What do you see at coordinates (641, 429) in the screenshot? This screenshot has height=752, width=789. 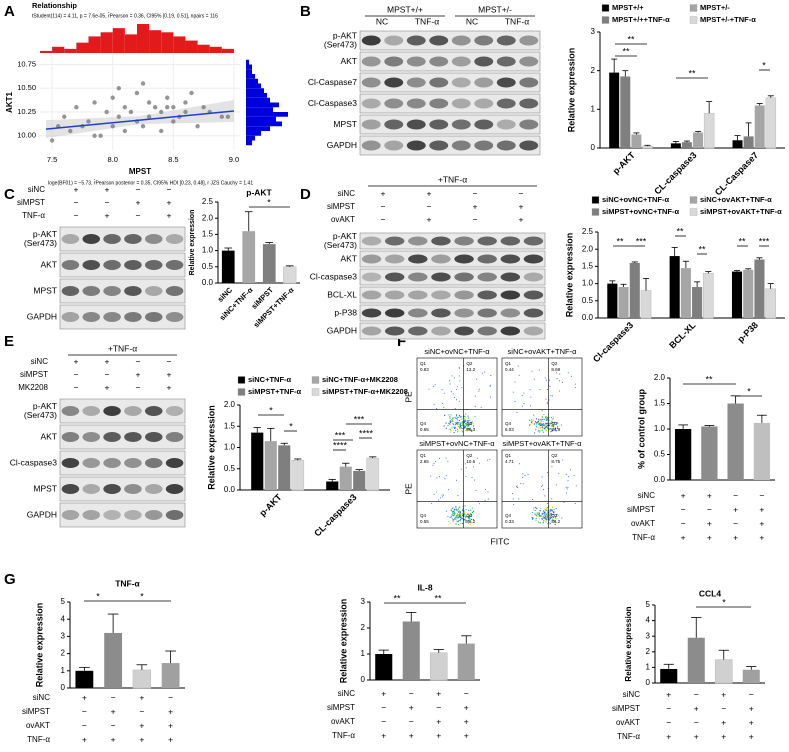 I see `y-axis-label: % of control group` at bounding box center [641, 429].